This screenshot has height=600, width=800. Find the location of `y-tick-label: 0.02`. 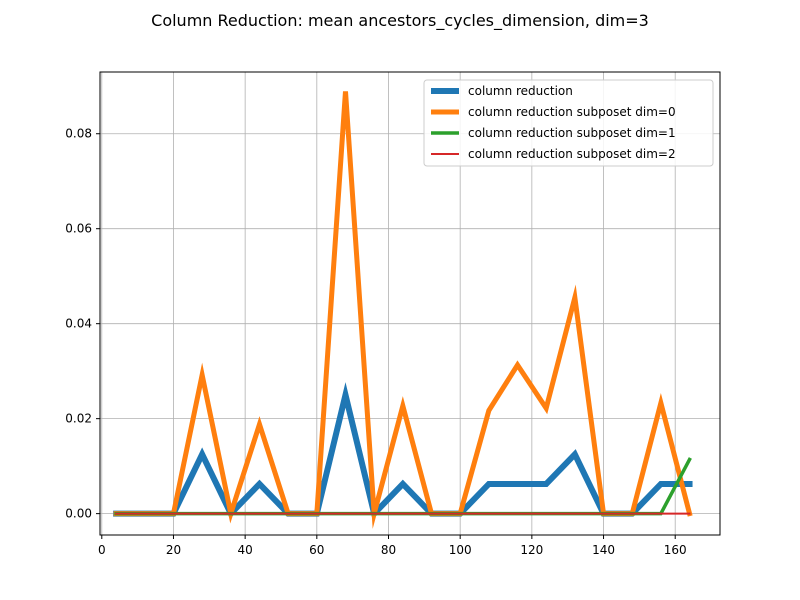

y-tick-label: 0.02 is located at coordinates (78, 419).